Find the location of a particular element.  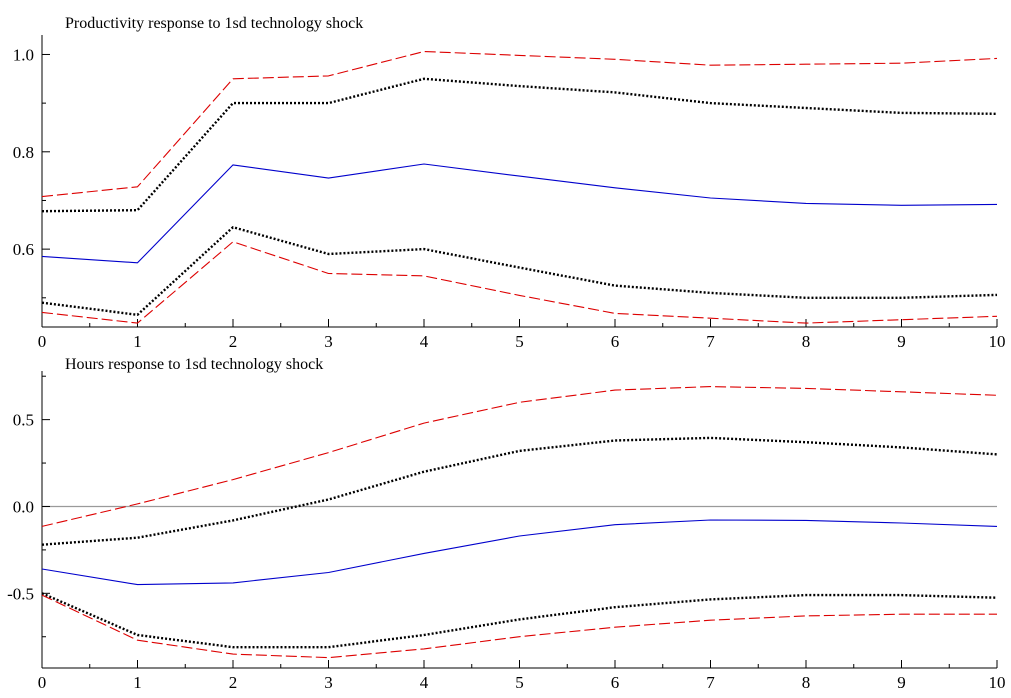

y-tick-label: 0.0 is located at coordinates (23, 506).